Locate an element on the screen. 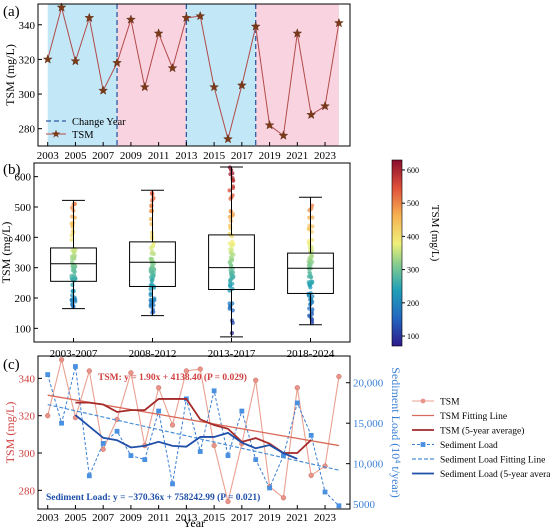 The width and height of the screenshot is (550, 530). legend-label: Sediment Load Fitting Line is located at coordinates (492, 461).